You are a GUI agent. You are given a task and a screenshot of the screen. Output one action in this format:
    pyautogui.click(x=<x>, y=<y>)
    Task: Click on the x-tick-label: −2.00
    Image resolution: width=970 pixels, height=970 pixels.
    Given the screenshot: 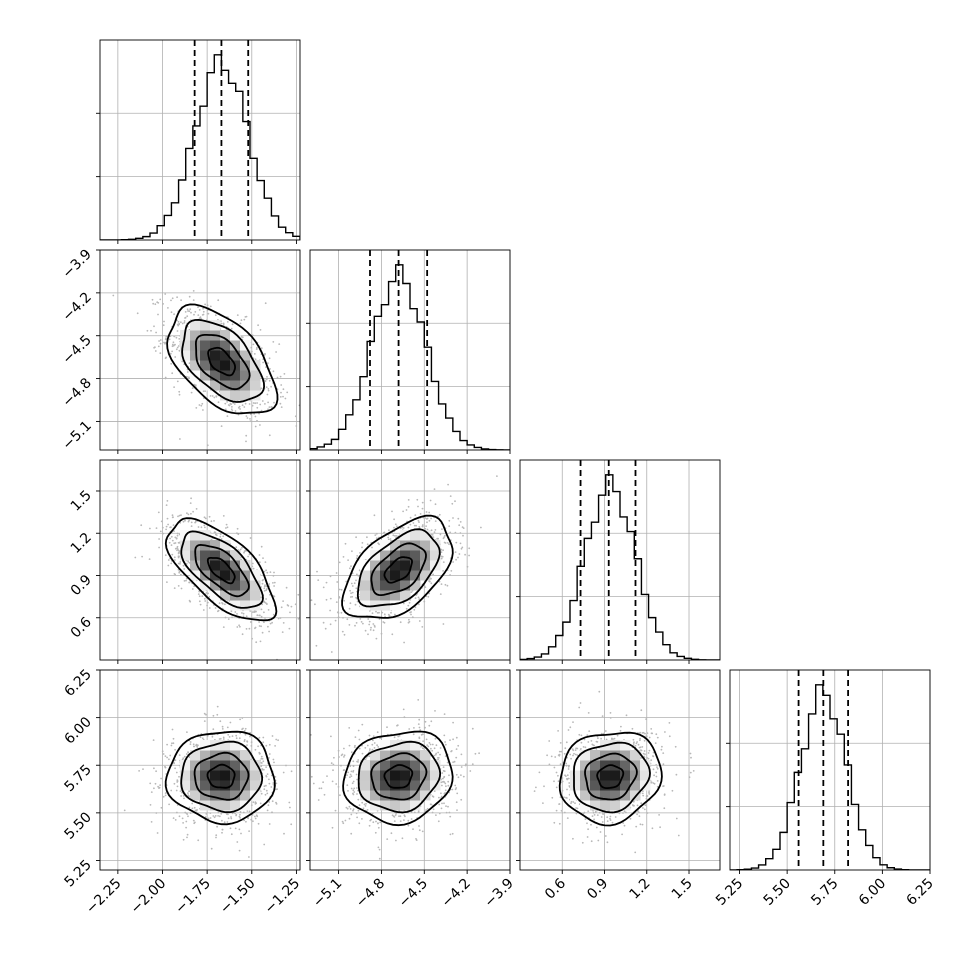 What is the action you would take?
    pyautogui.click(x=149, y=897)
    